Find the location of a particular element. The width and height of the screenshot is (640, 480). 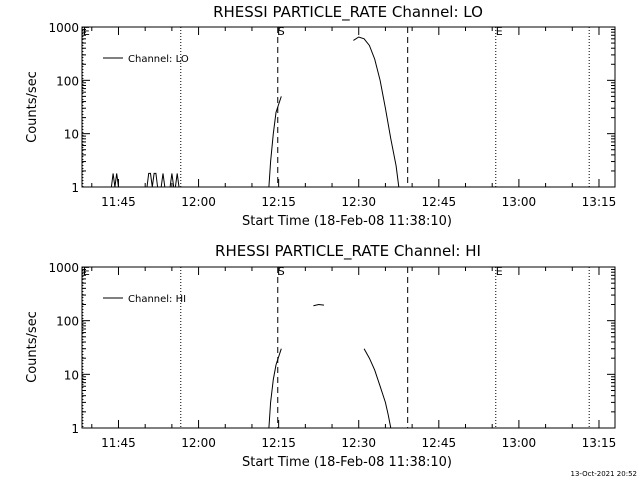

footer-timestamp: 13-Oct-2021 20:52 is located at coordinates (604, 474).